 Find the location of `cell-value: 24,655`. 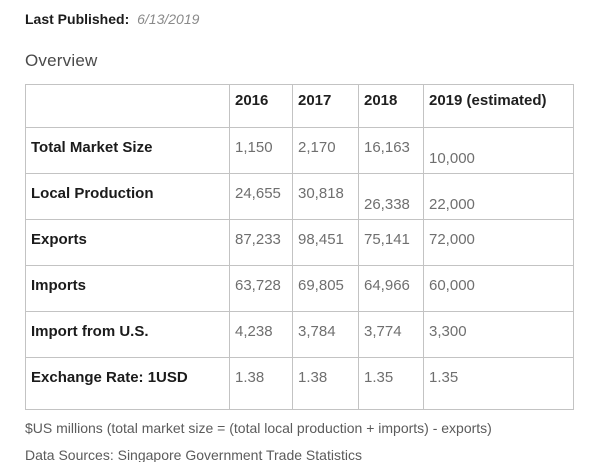

cell-value: 24,655 is located at coordinates (261, 196).